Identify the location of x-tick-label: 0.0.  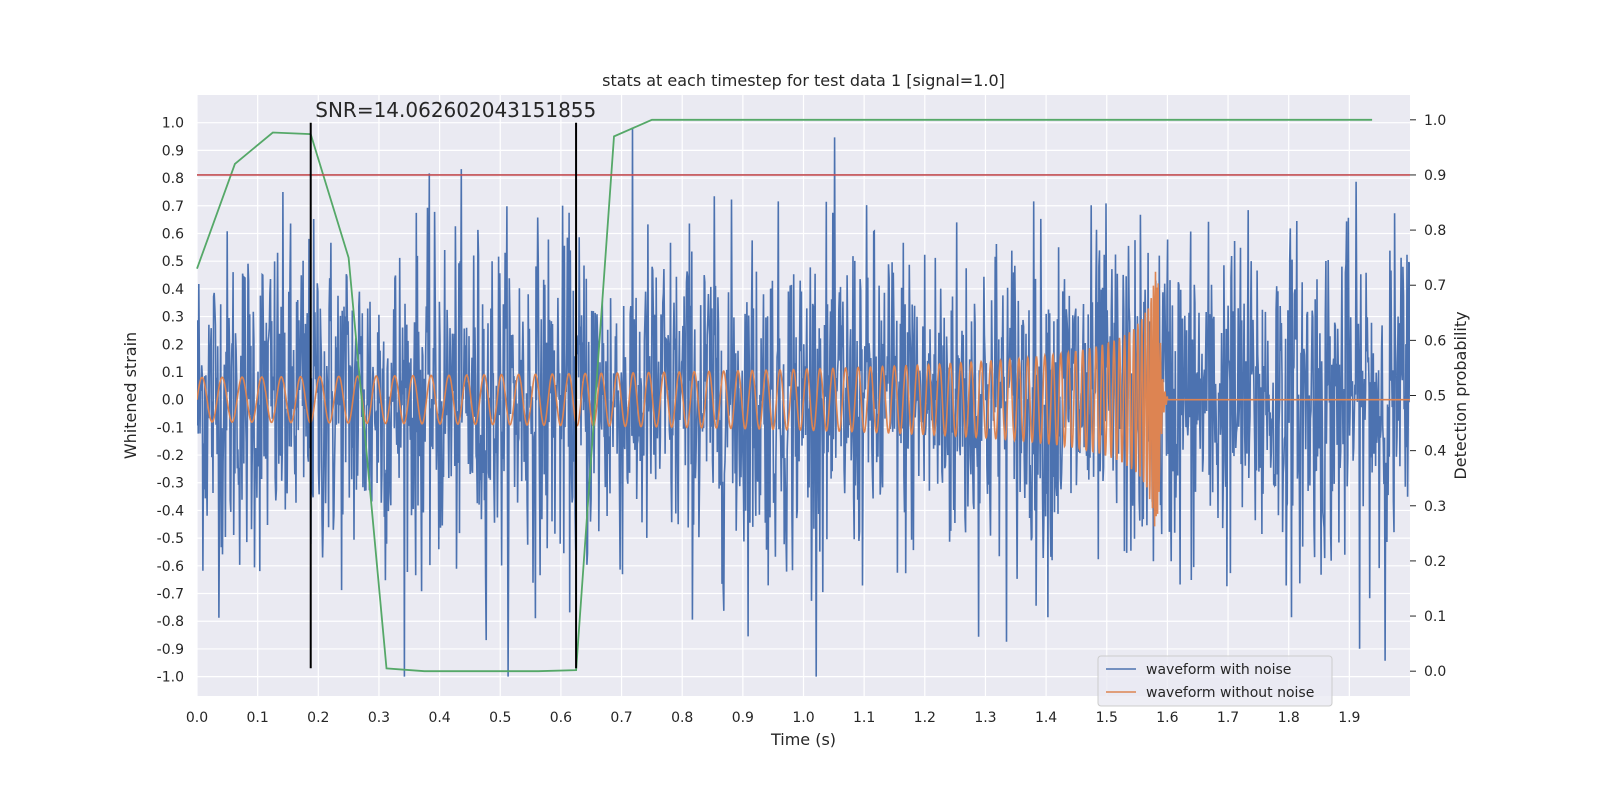
(197, 718).